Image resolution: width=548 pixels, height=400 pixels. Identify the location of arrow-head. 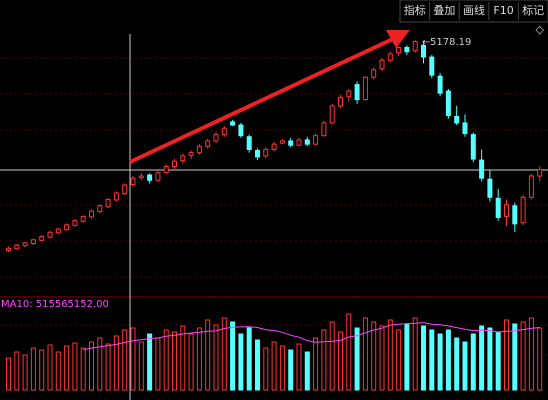
(398, 39).